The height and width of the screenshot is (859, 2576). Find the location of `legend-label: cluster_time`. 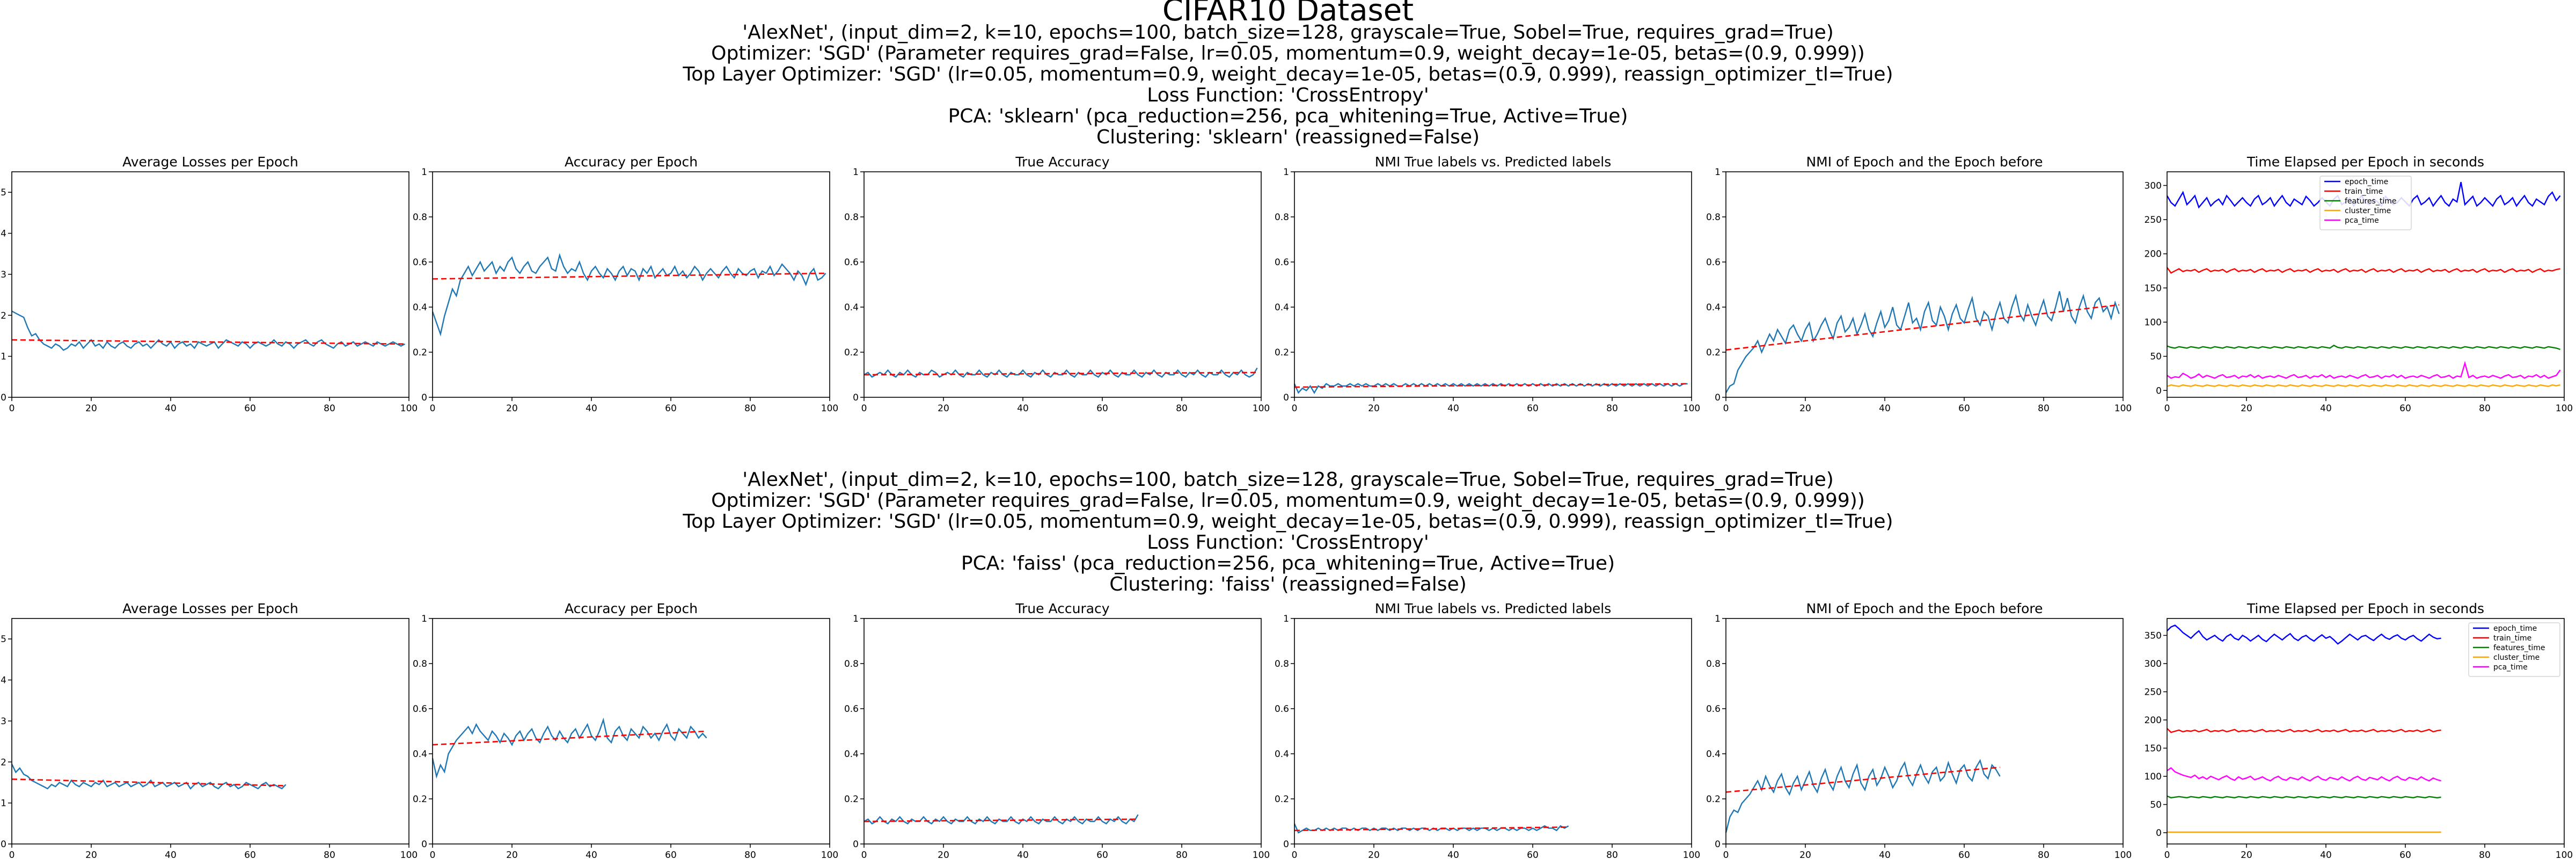

legend-label: cluster_time is located at coordinates (2516, 657).